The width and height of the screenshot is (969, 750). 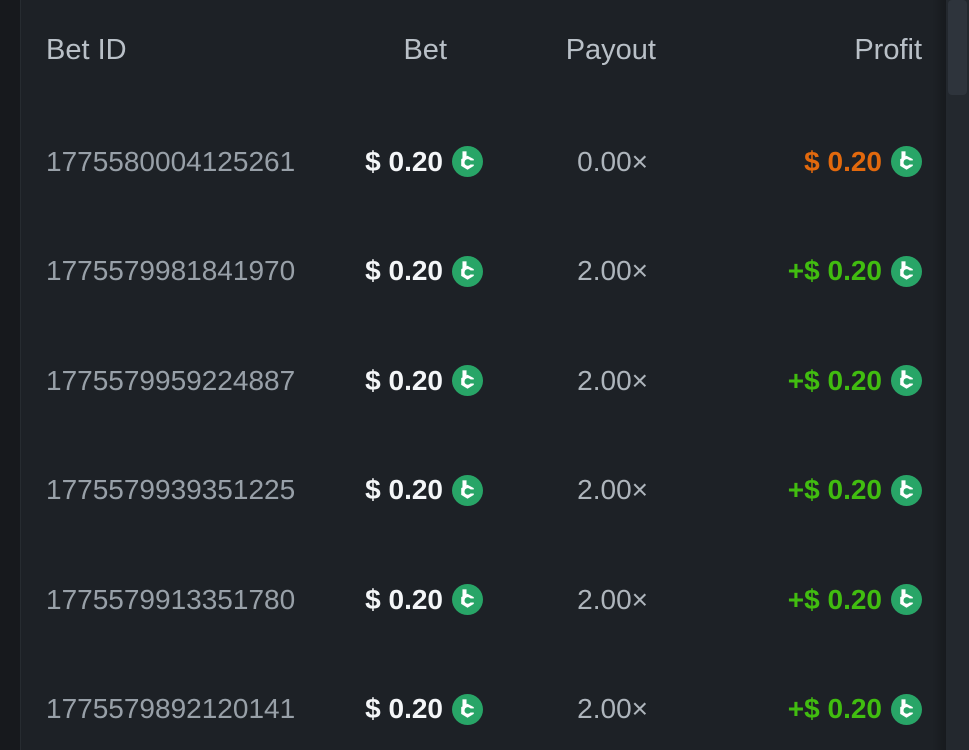 I want to click on bet-id-value: 1775579939351225, so click(x=171, y=490).